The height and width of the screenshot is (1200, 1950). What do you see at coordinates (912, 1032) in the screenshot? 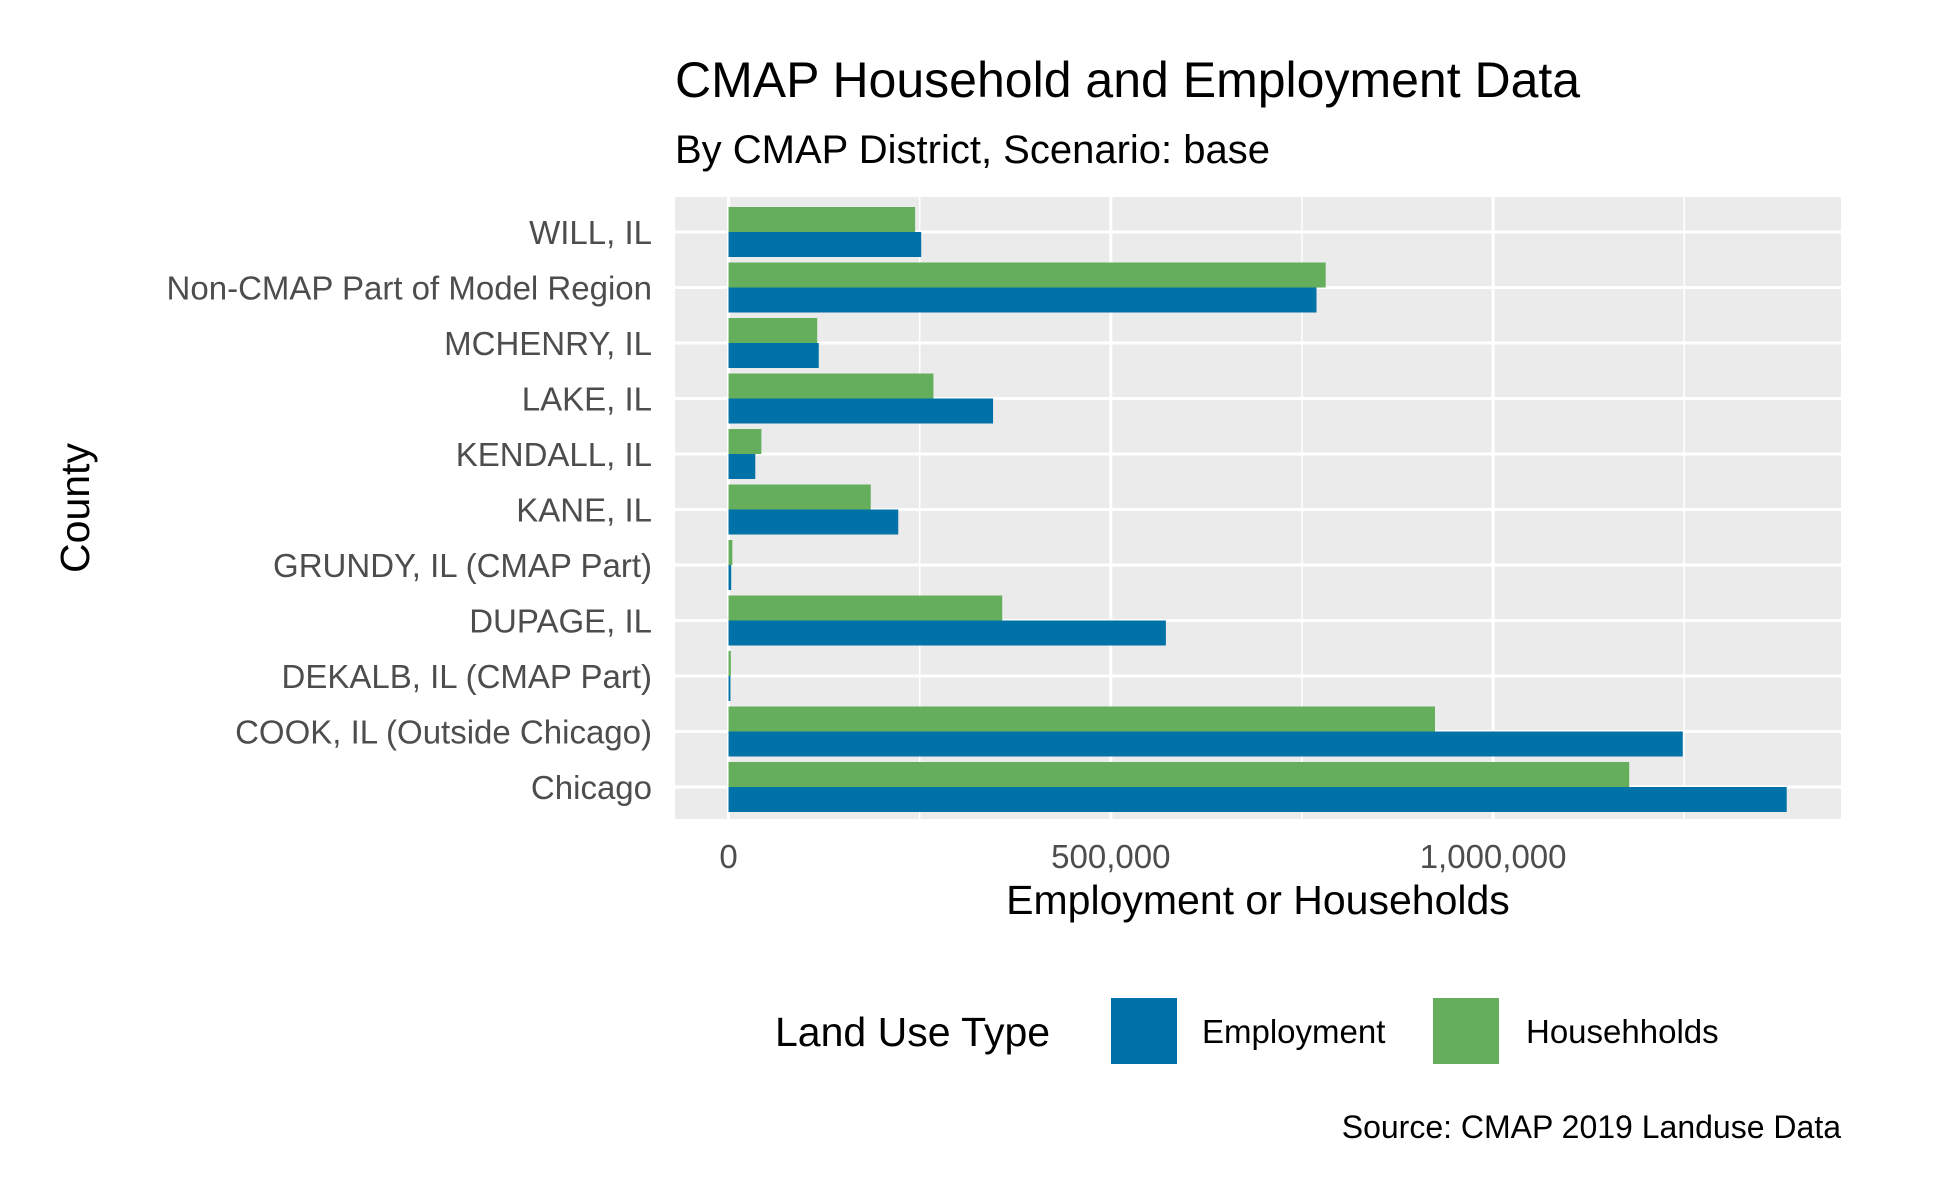
I see `legend-title: Land Use Type` at bounding box center [912, 1032].